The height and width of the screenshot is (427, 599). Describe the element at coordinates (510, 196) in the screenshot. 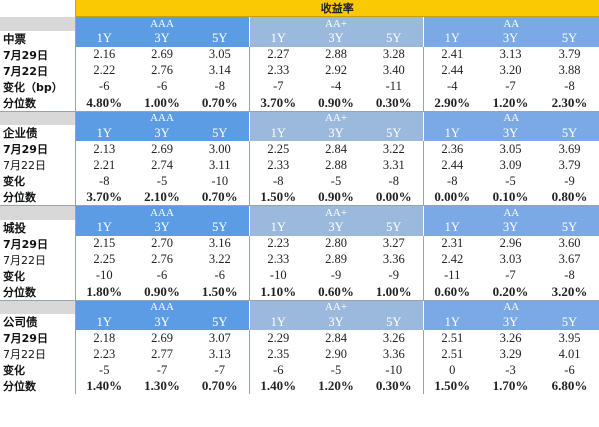

I see `table-cell: 0.10%` at that location.